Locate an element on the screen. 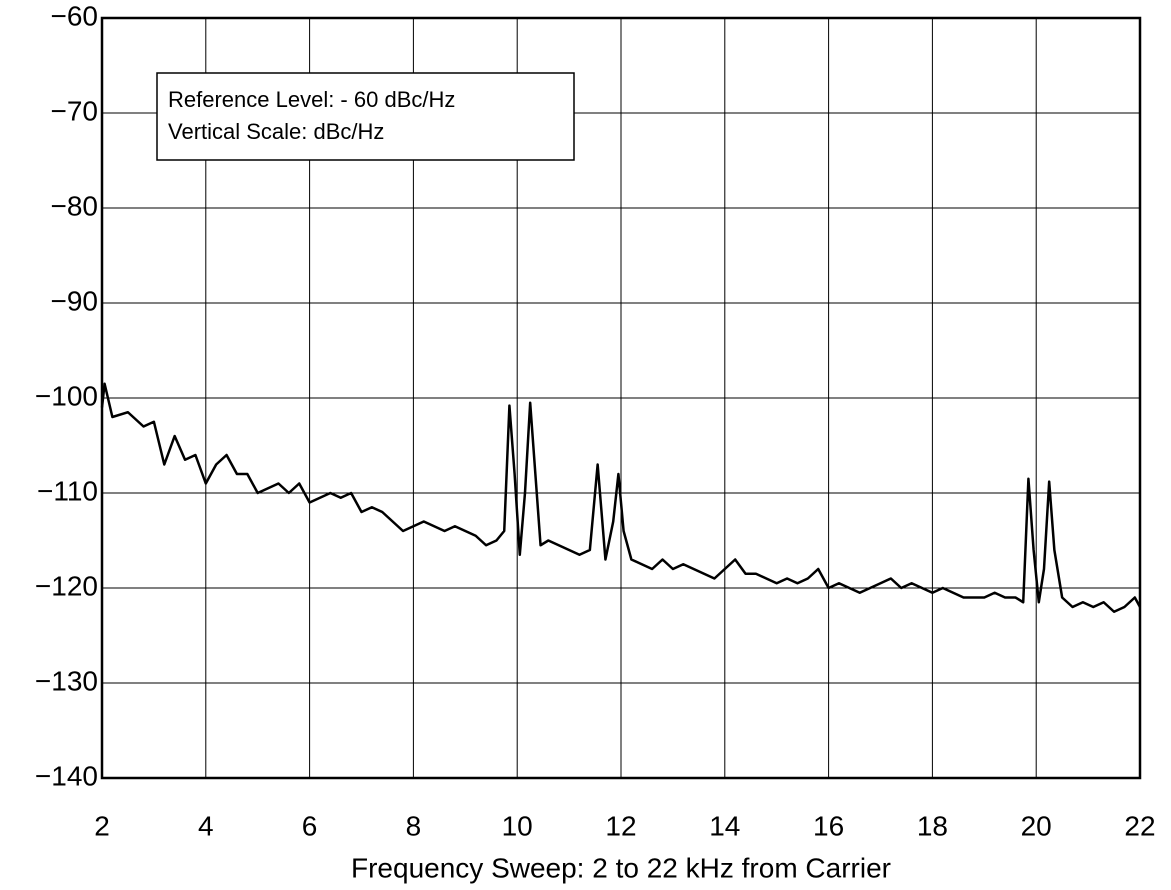  y-tick-label: −140 is located at coordinates (66, 775).